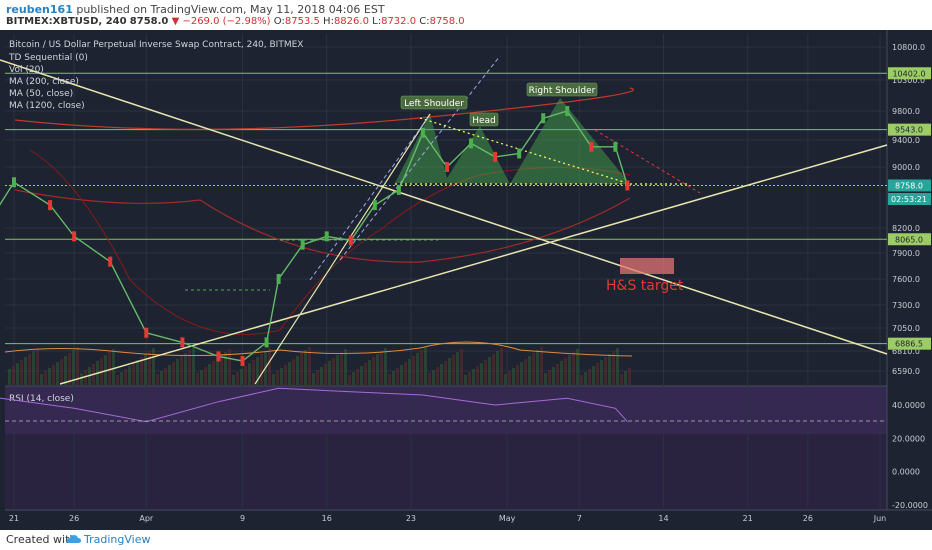  I want to click on rsi-tick-label: -20.0000, so click(910, 505).